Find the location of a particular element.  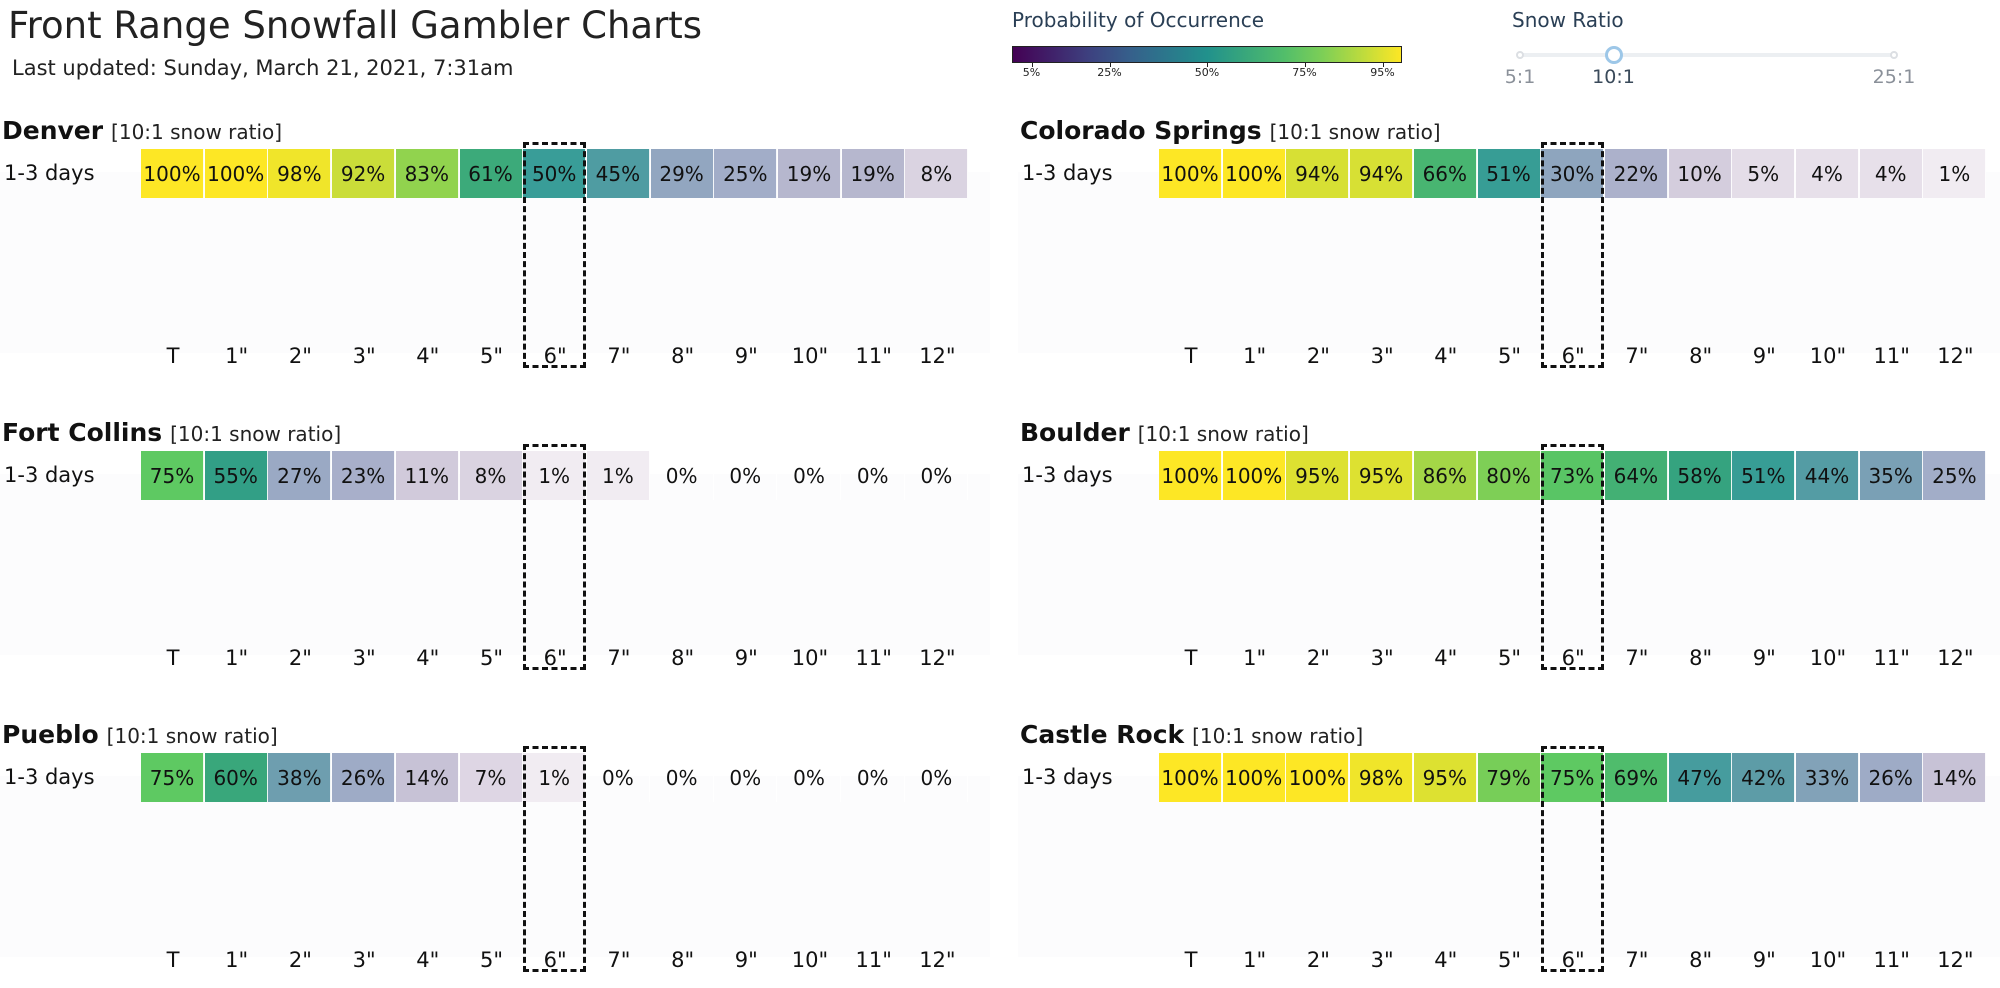

colorbar is located at coordinates (1207, 54).